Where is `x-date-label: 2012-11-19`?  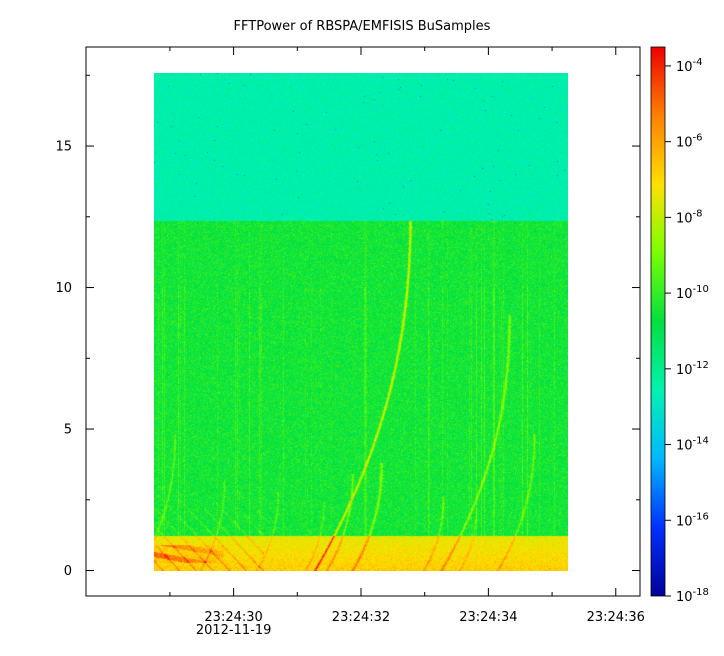
x-date-label: 2012-11-19 is located at coordinates (234, 630).